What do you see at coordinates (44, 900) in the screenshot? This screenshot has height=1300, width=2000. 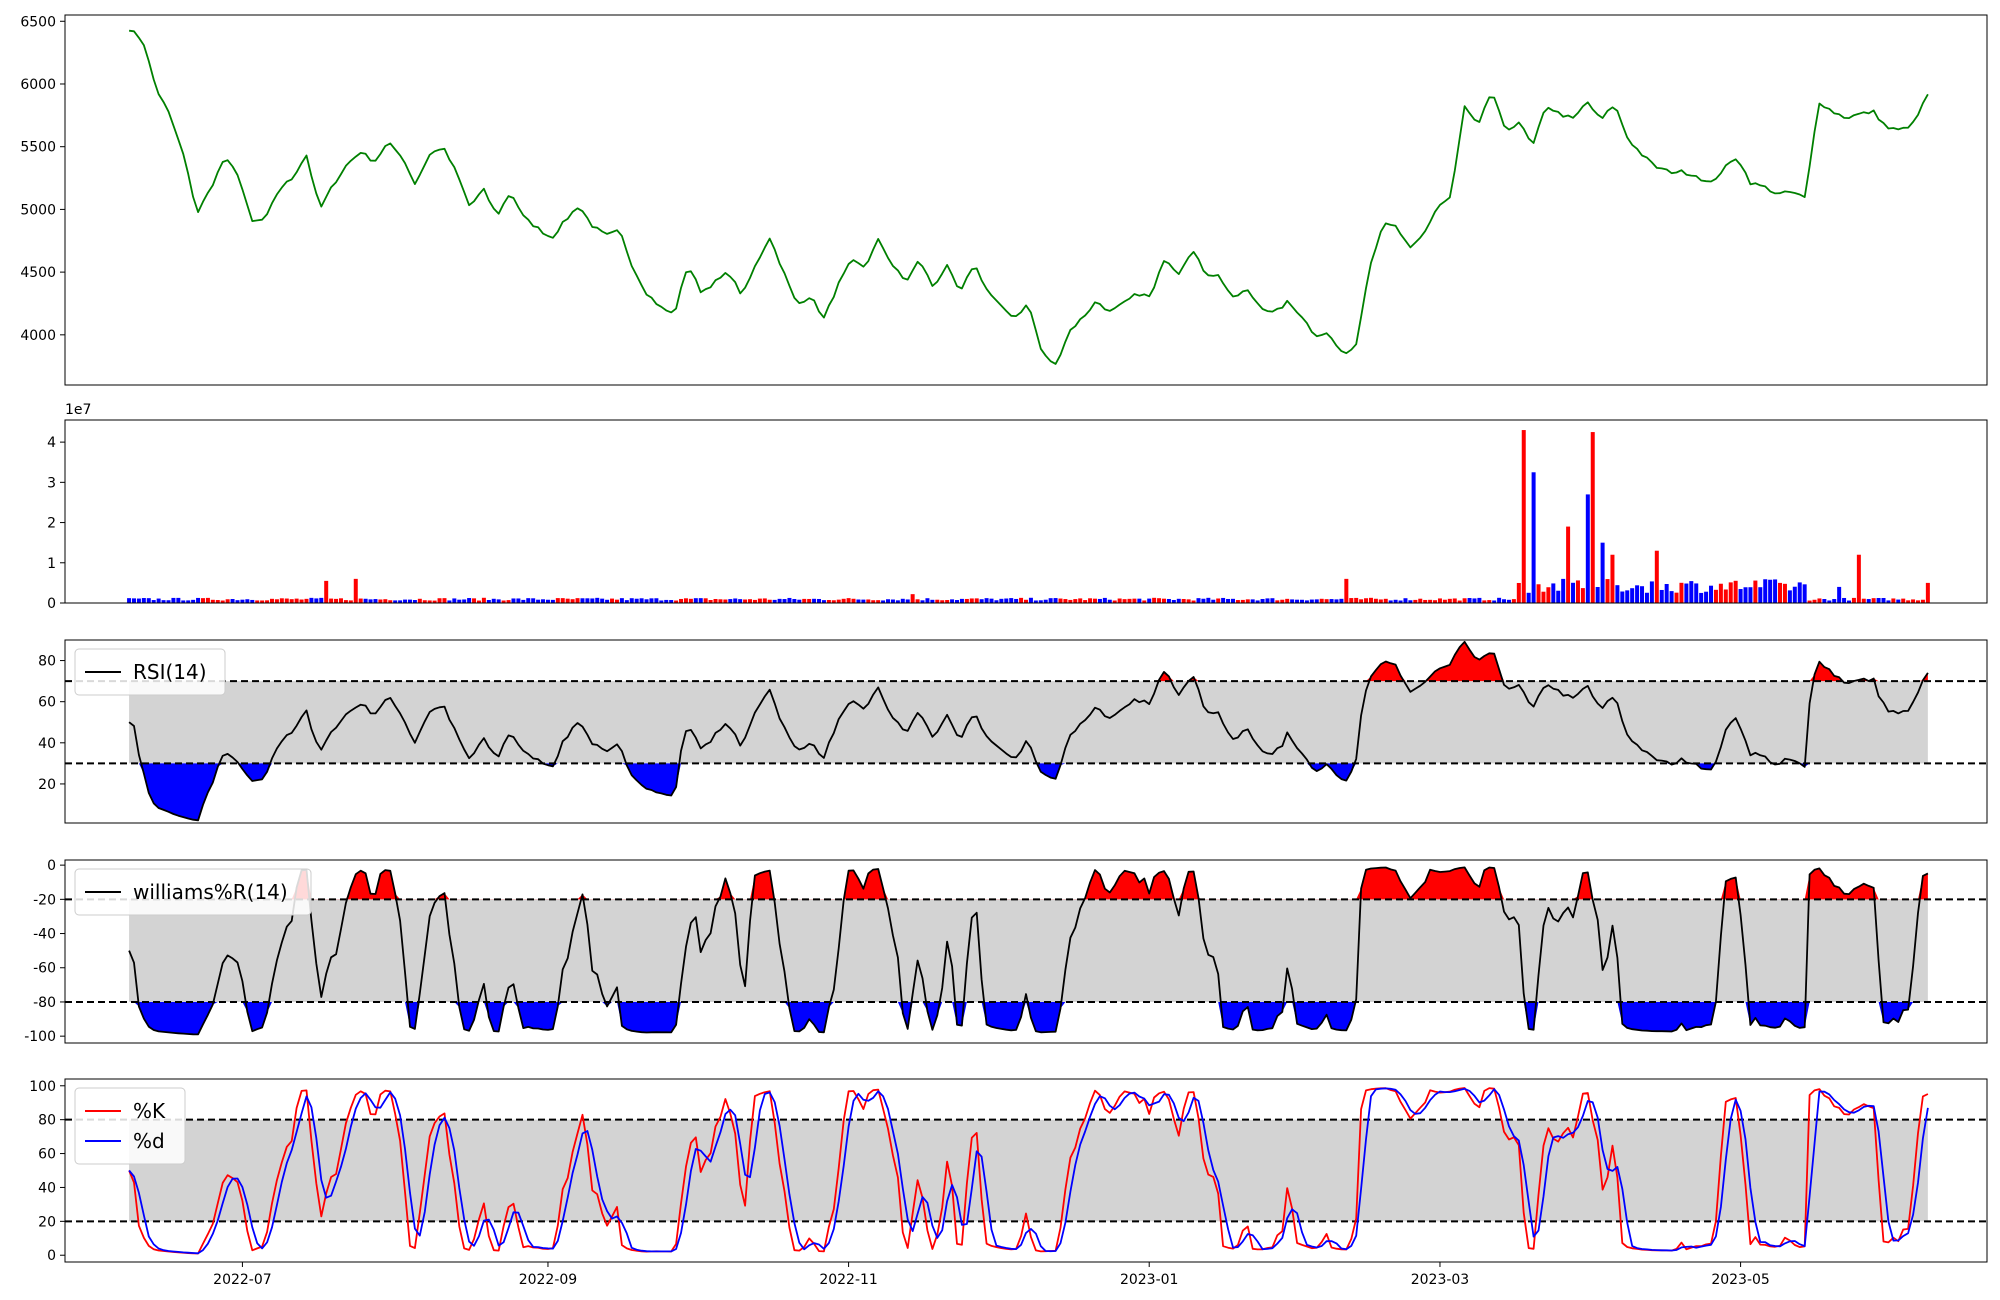 I see `williams-y-tick-label: -20` at bounding box center [44, 900].